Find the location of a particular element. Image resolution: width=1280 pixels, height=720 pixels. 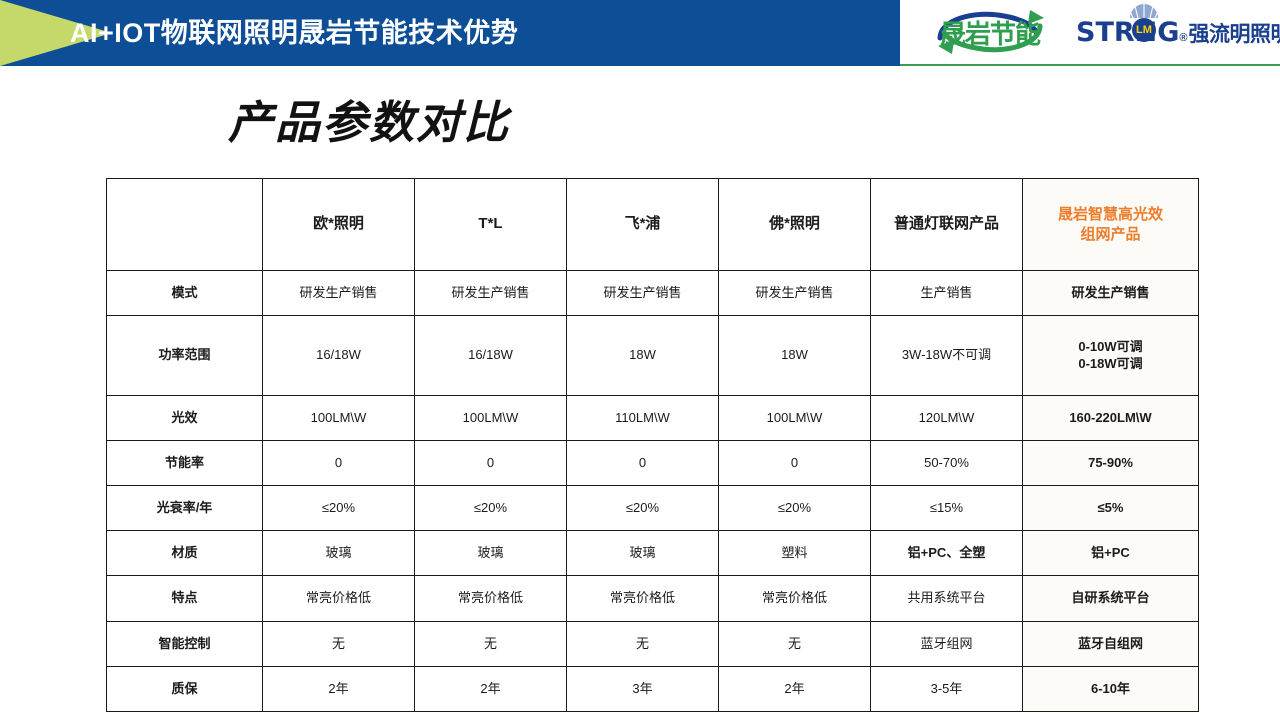

row-label-energy-saving: 节能率 is located at coordinates (184, 463).